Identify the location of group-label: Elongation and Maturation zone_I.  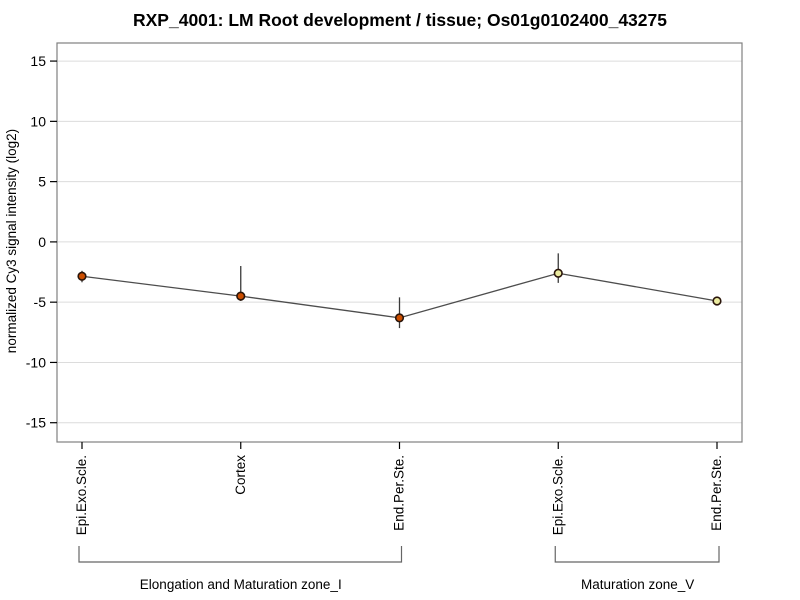
(241, 584).